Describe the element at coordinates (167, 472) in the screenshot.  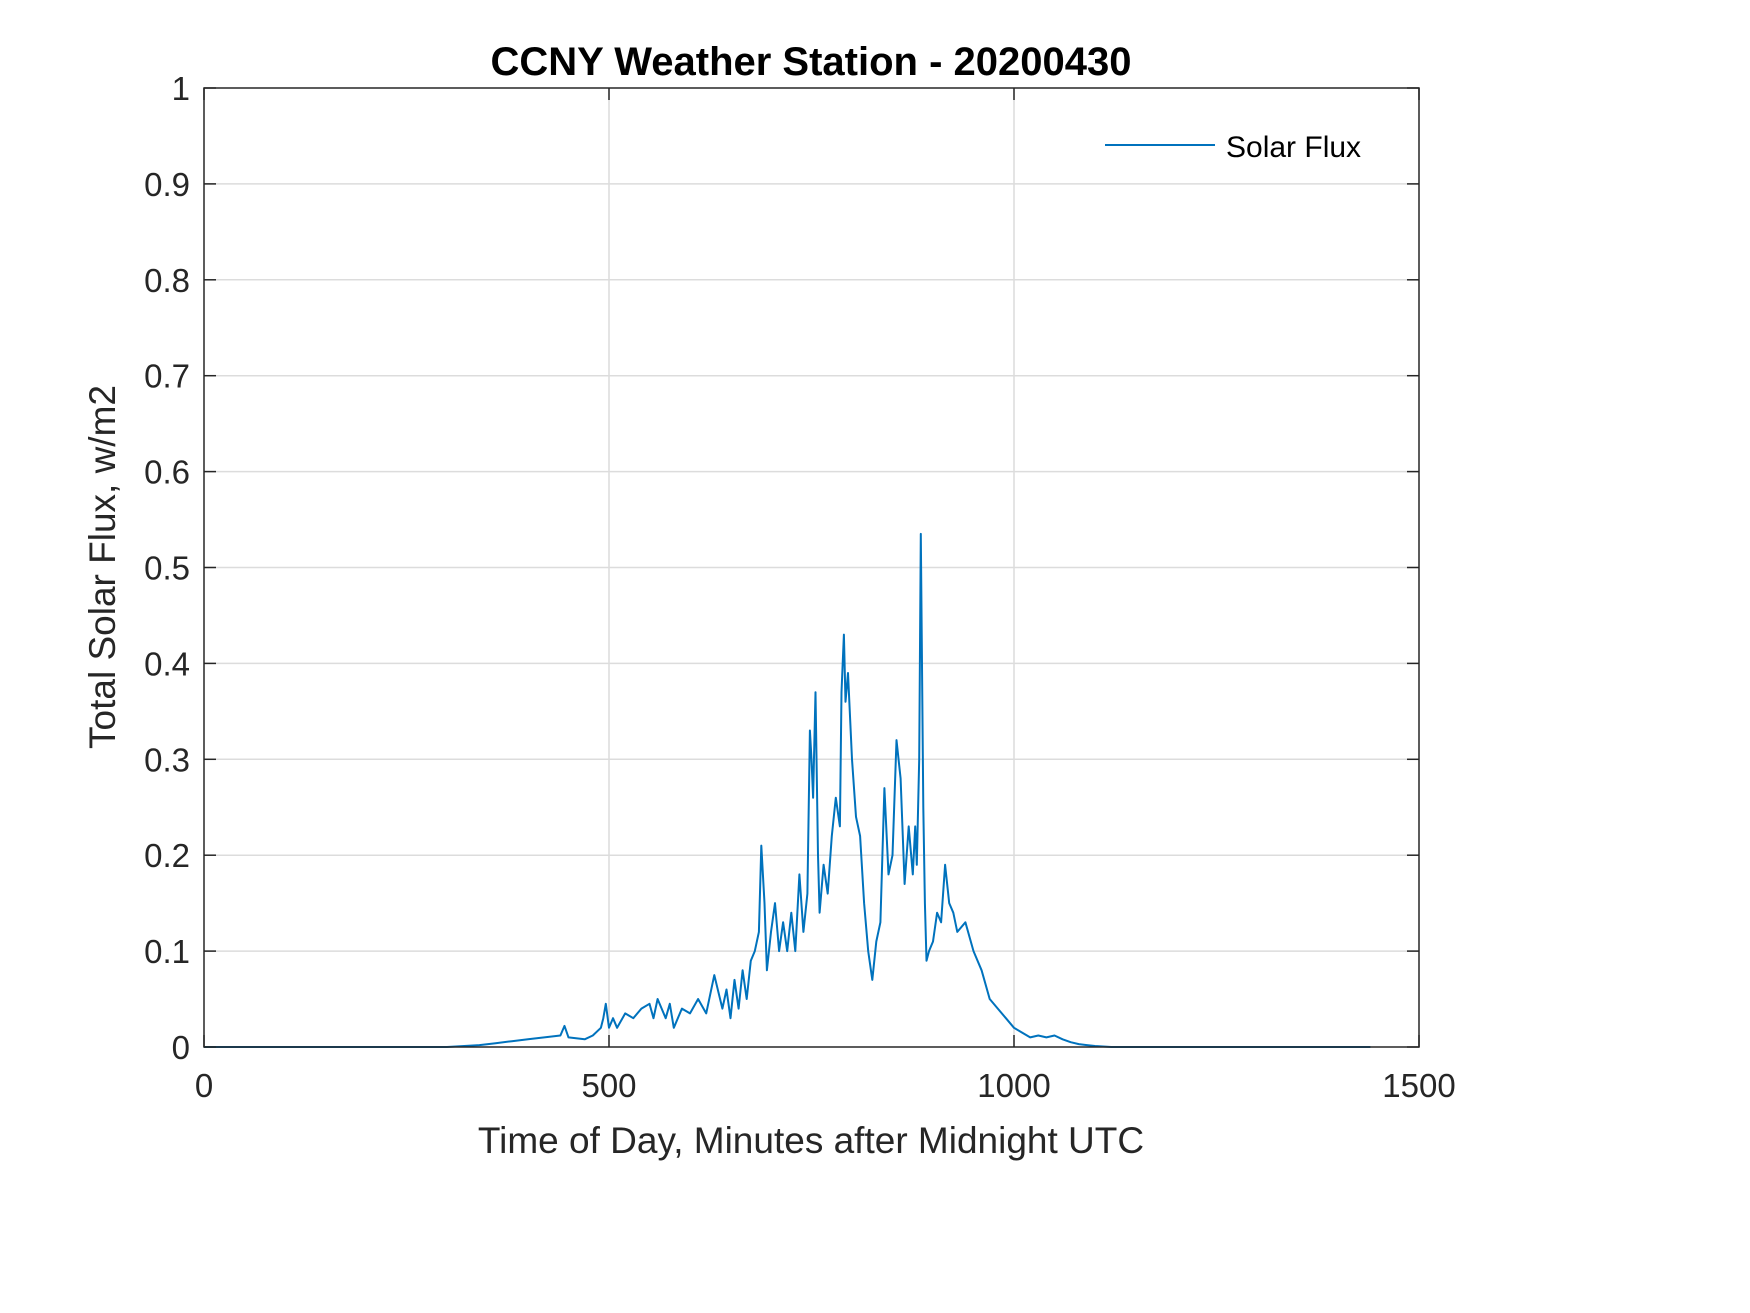
I see `y-tick-label: 0.6` at that location.